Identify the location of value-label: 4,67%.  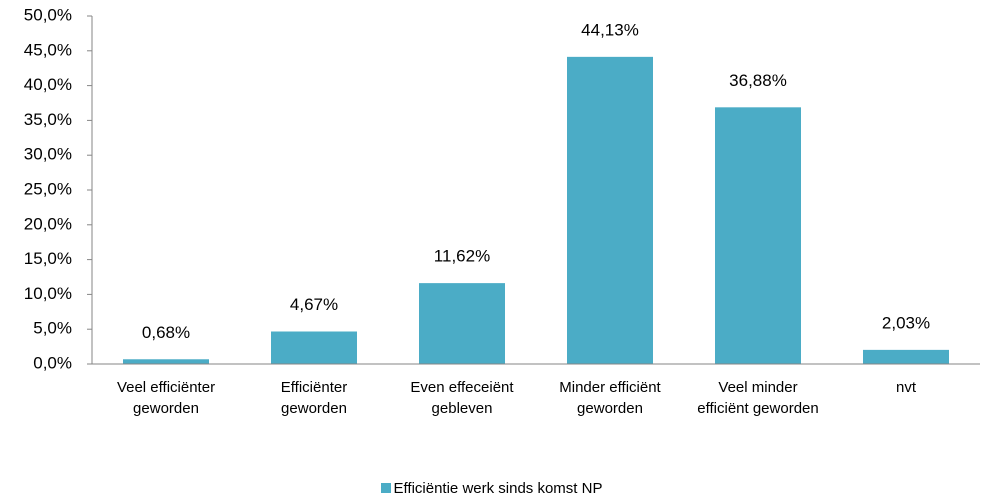
(314, 304).